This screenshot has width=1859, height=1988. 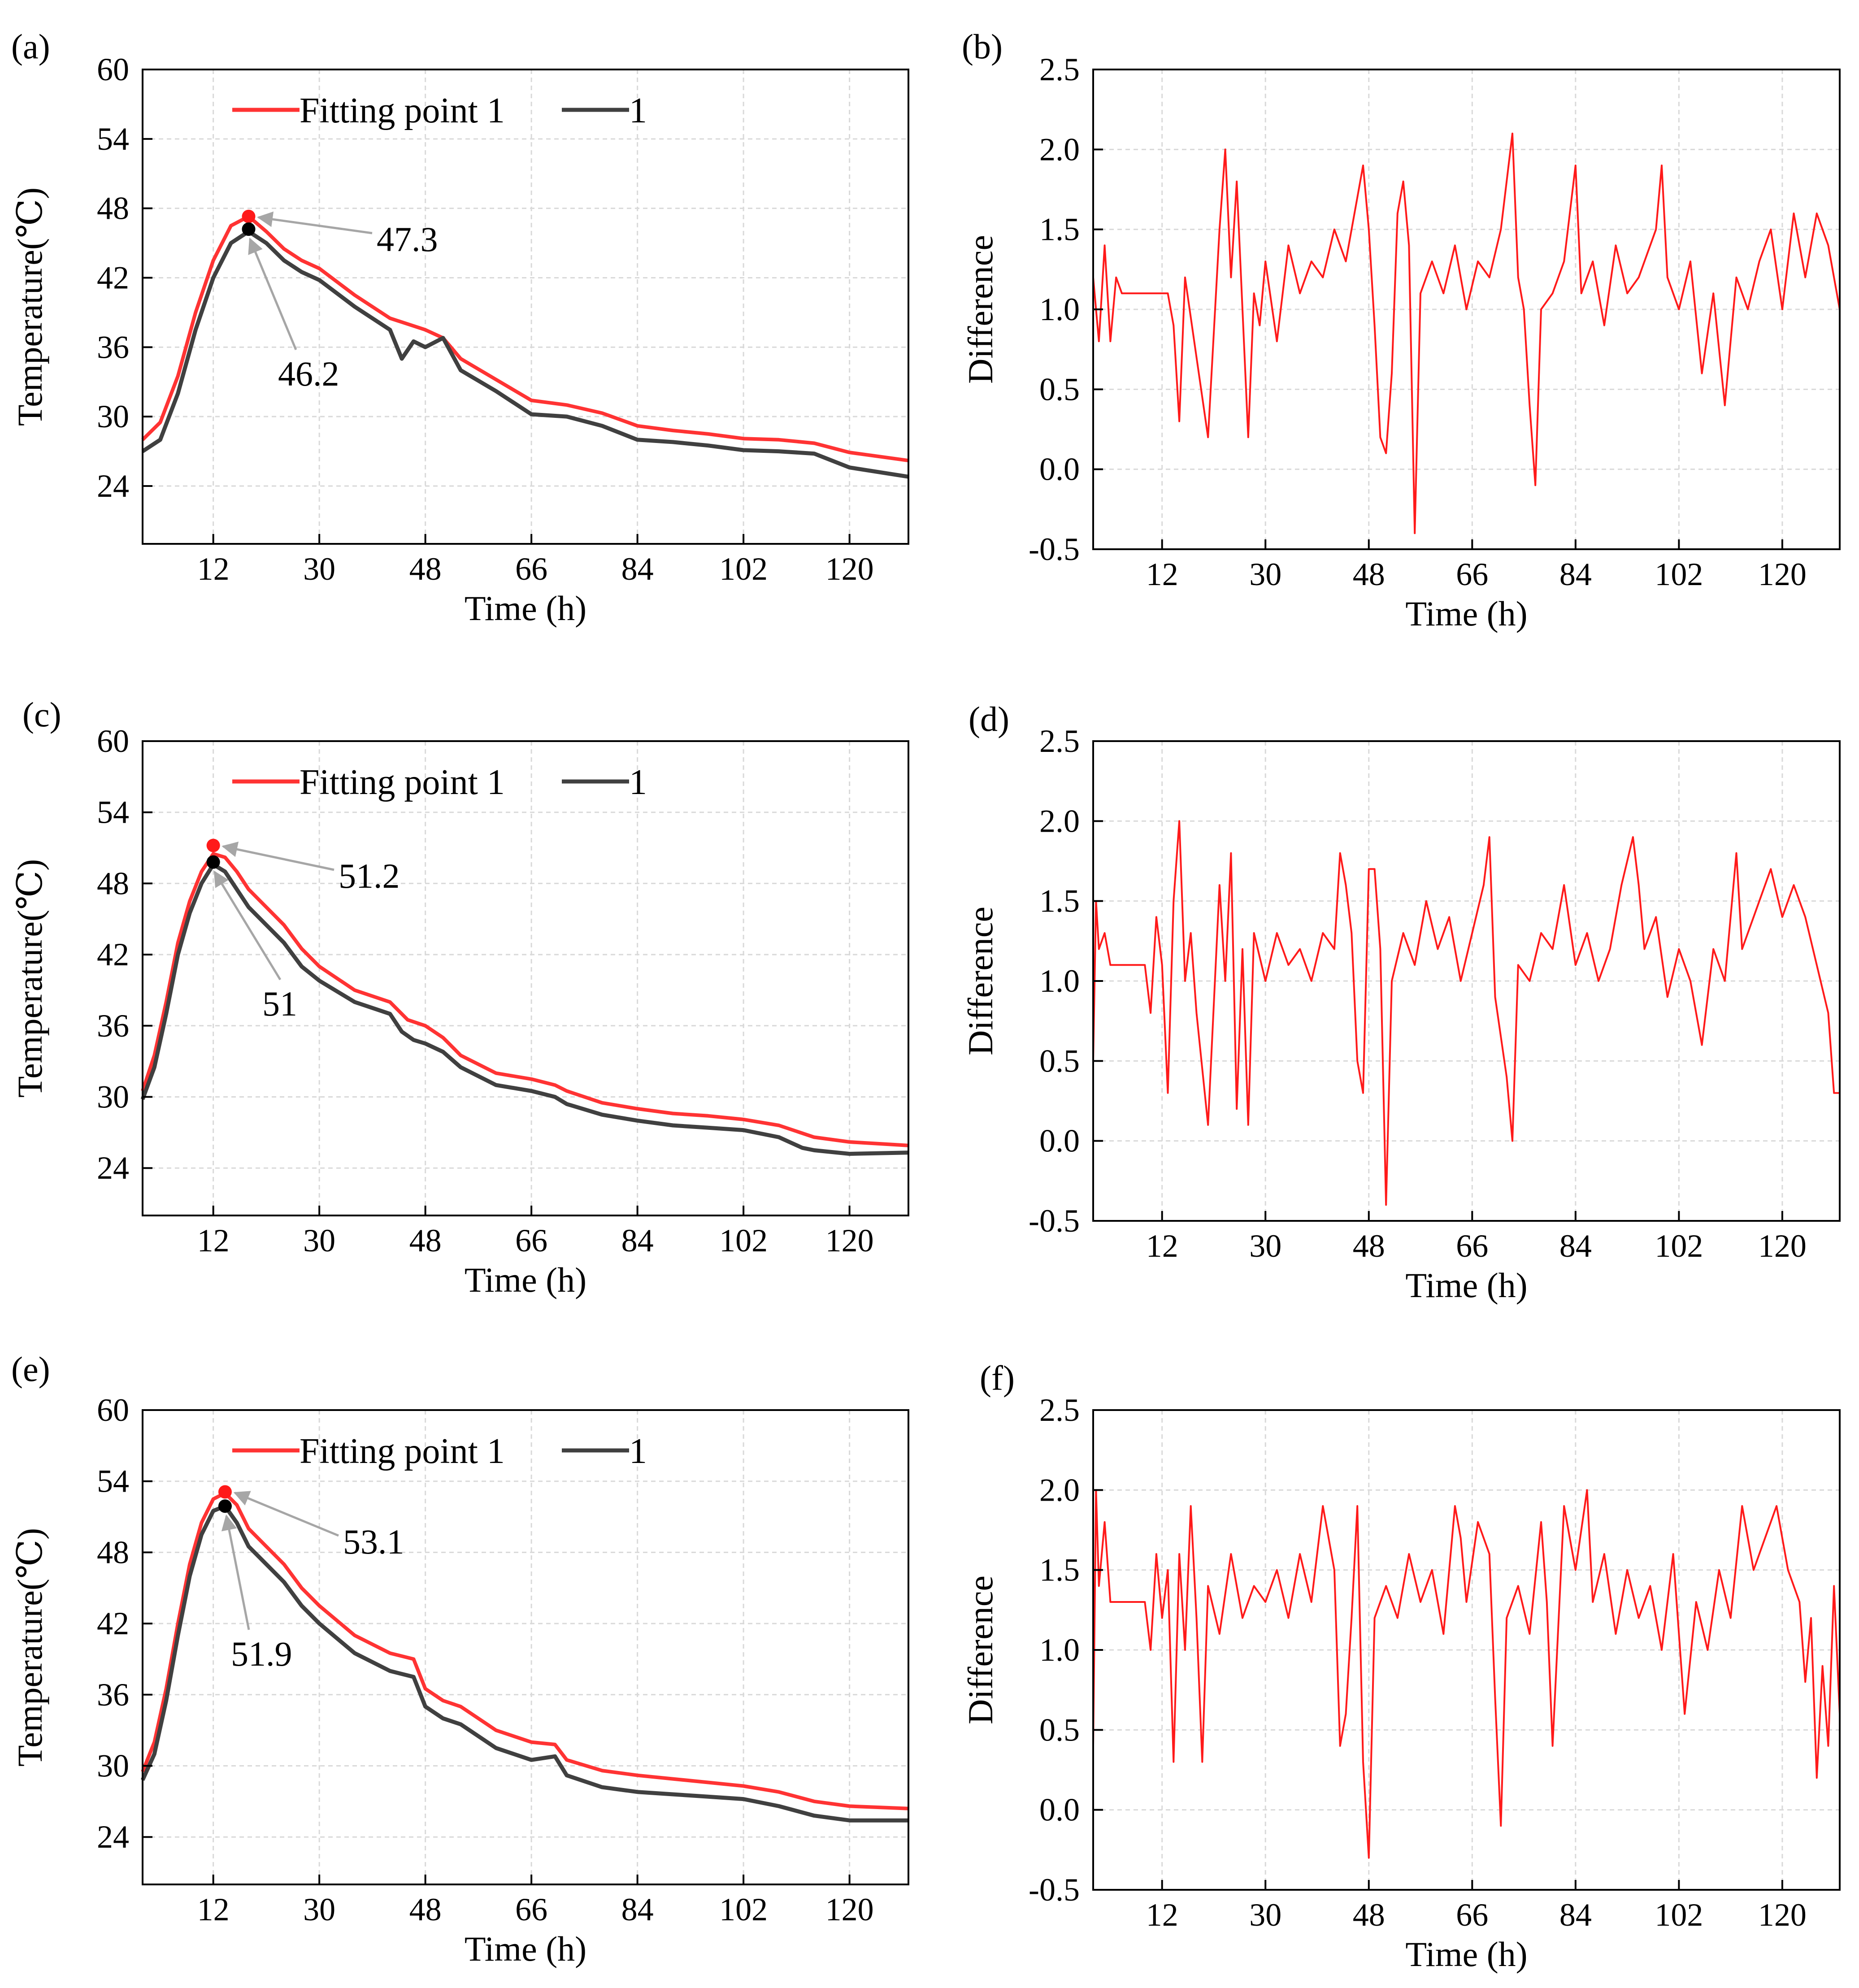 I want to click on y-tick-label: 24, so click(x=113, y=486).